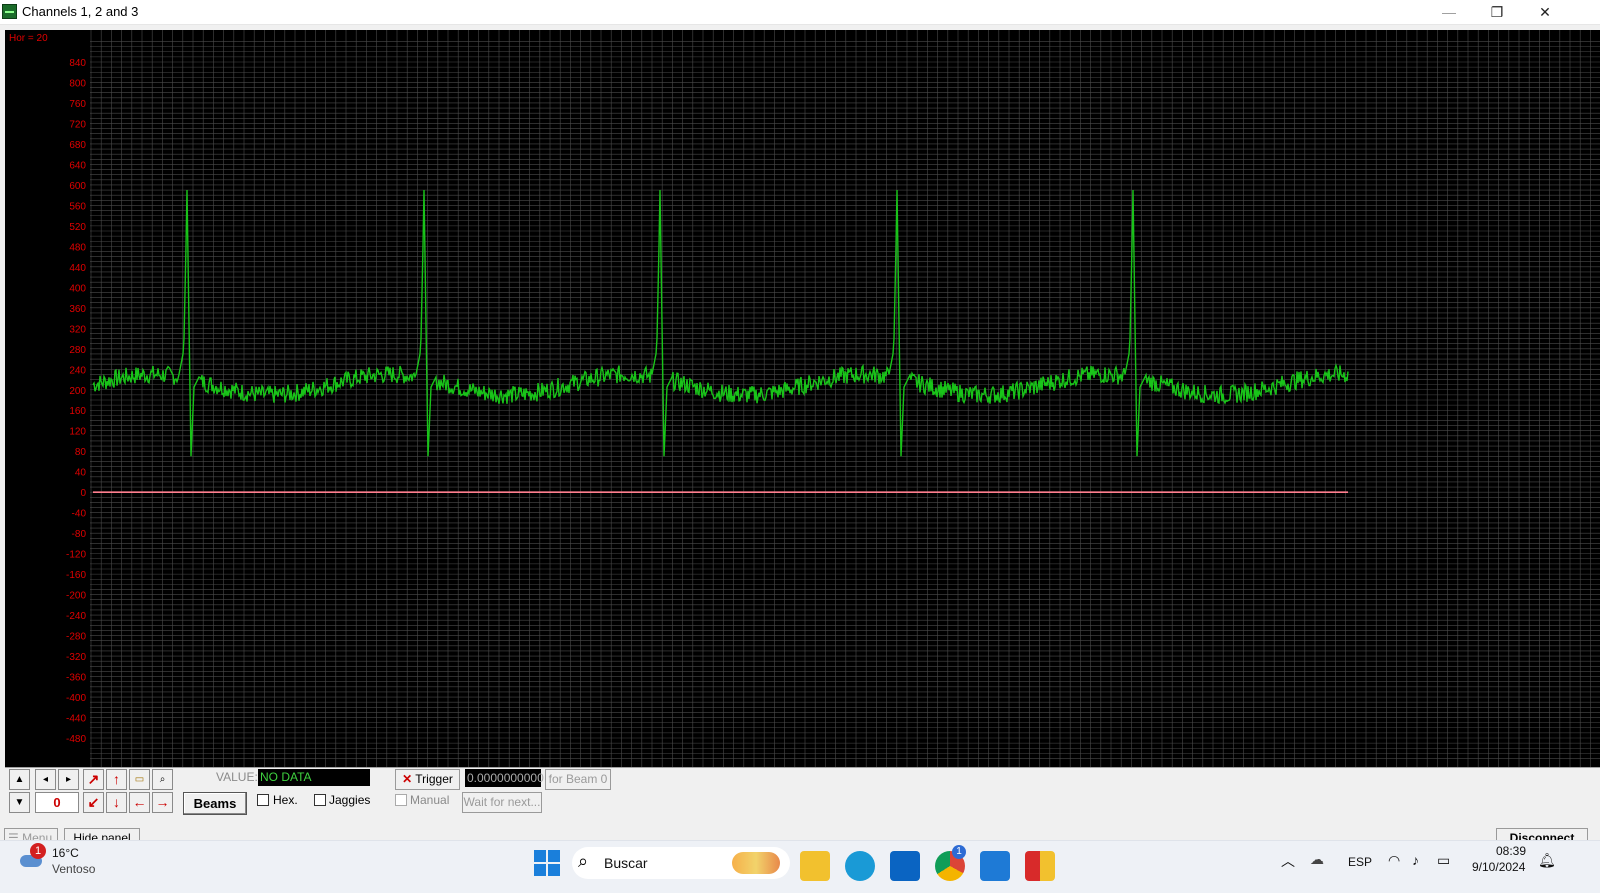 The width and height of the screenshot is (1600, 893). What do you see at coordinates (681, 863) in the screenshot?
I see `search-box: ⌕ Buscar` at bounding box center [681, 863].